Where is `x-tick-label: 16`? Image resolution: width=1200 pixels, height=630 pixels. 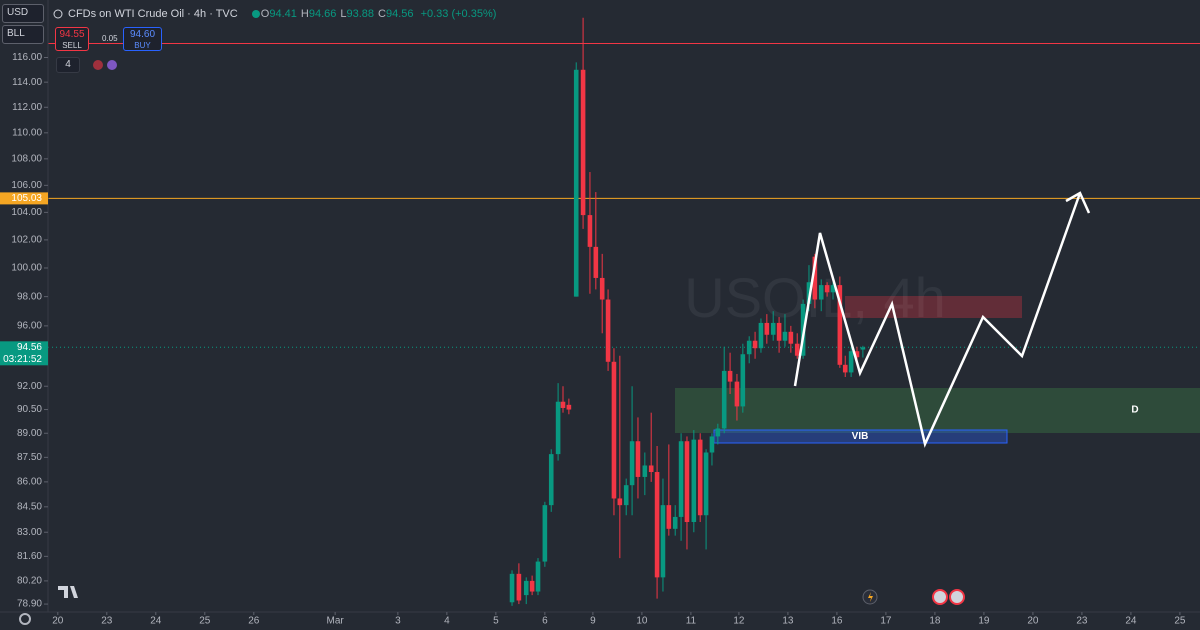 x-tick-label: 16 is located at coordinates (837, 621).